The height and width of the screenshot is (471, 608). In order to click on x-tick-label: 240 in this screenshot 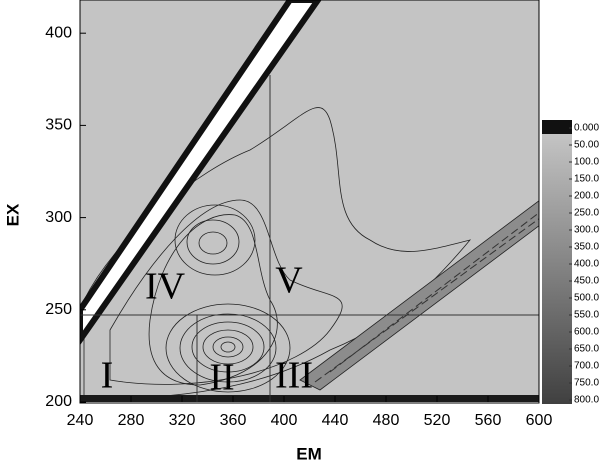, I will do `click(80, 420)`.